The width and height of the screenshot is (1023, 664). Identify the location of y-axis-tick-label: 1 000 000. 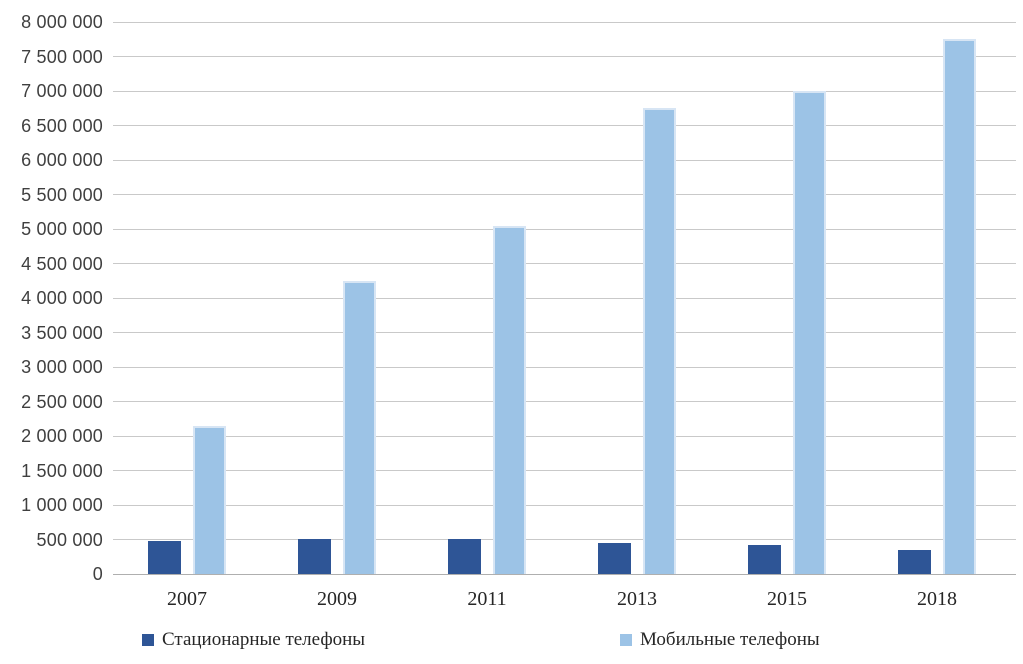
(62, 505).